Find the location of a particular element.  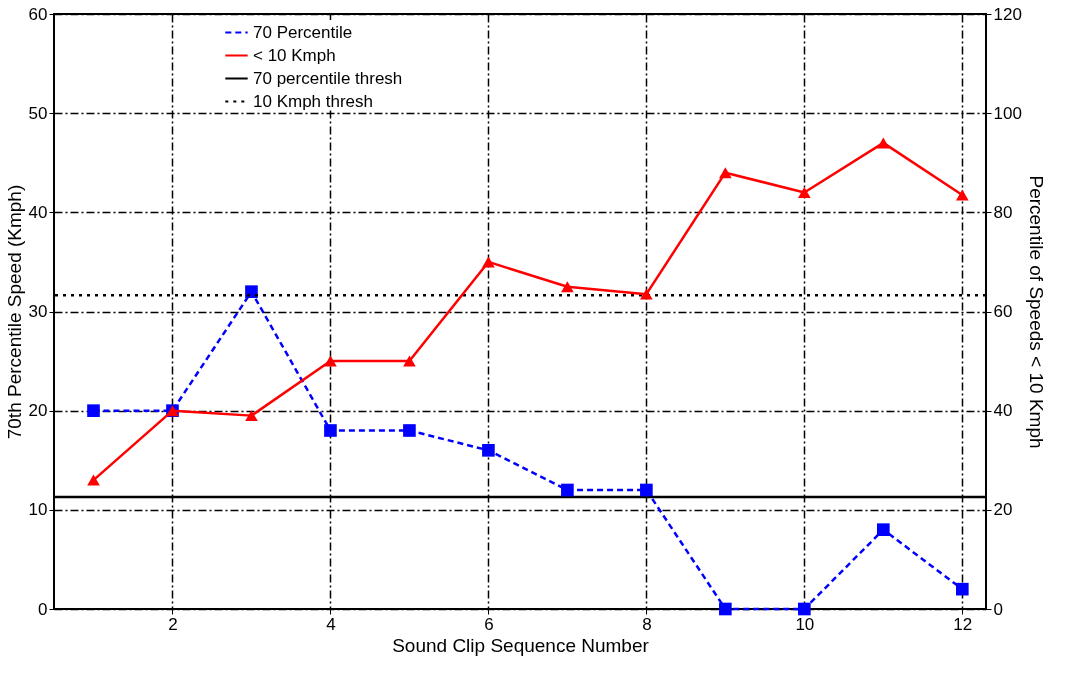

y2-tick-label: 80 is located at coordinates (1003, 212).